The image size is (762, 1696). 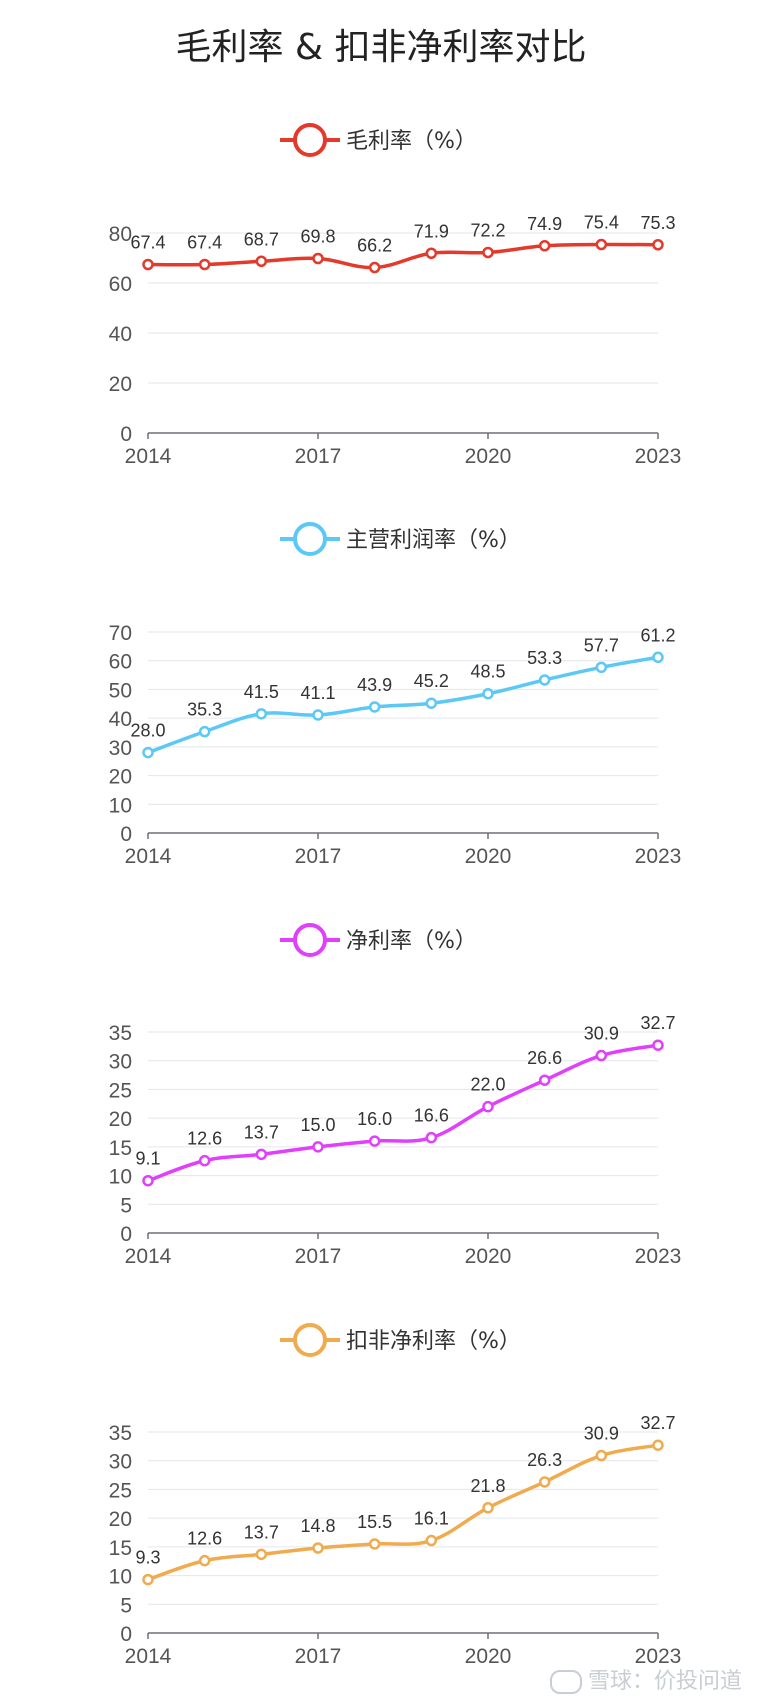 I want to click on legend: 净利率（%）, so click(x=378, y=940).